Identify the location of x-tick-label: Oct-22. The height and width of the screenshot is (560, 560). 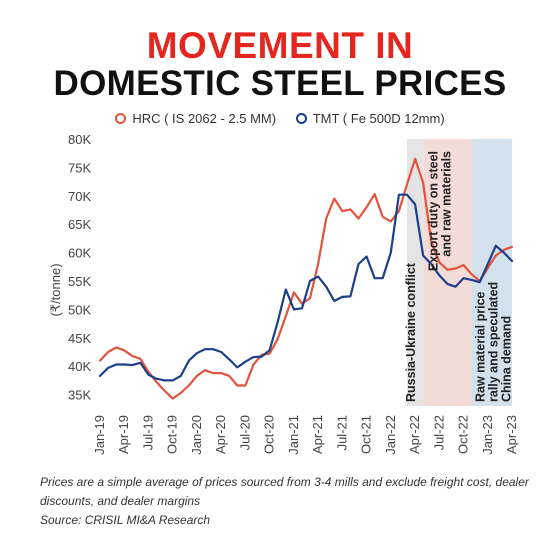
(463, 434).